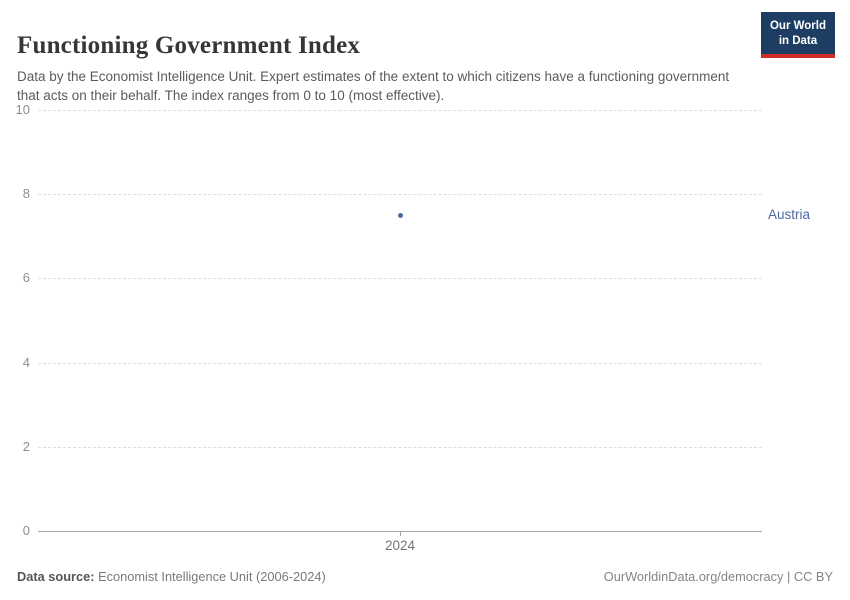 This screenshot has height=600, width=850. Describe the element at coordinates (798, 40) in the screenshot. I see `owid-logo-line2: in Data` at that location.